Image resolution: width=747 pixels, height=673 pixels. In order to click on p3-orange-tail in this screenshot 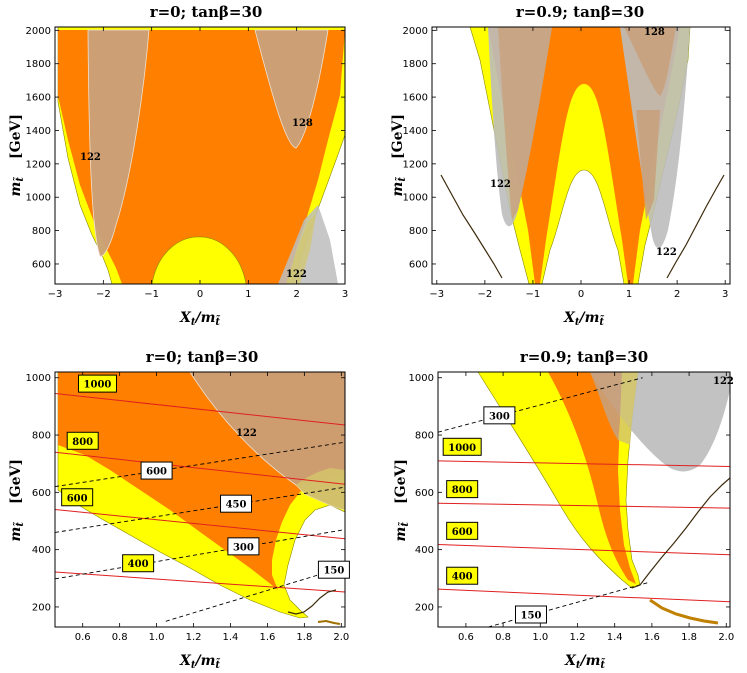, I will do `click(329, 622)`.